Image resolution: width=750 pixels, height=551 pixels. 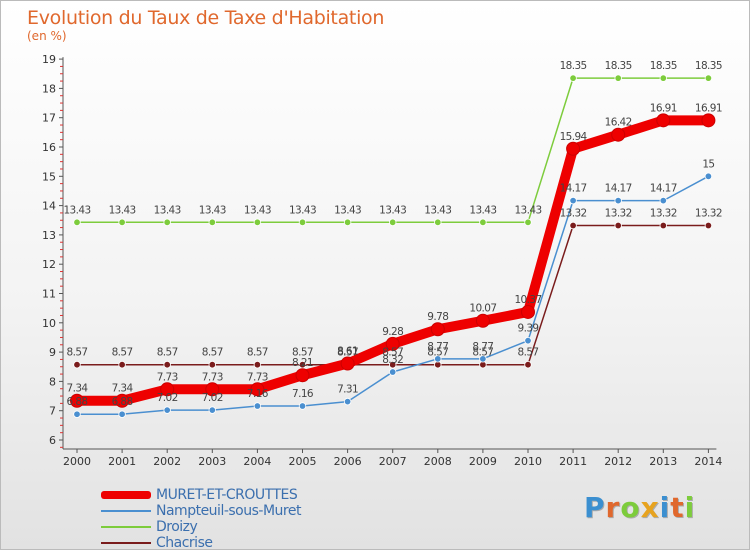 What do you see at coordinates (573, 461) in the screenshot?
I see `x-tick-label: 2011` at bounding box center [573, 461].